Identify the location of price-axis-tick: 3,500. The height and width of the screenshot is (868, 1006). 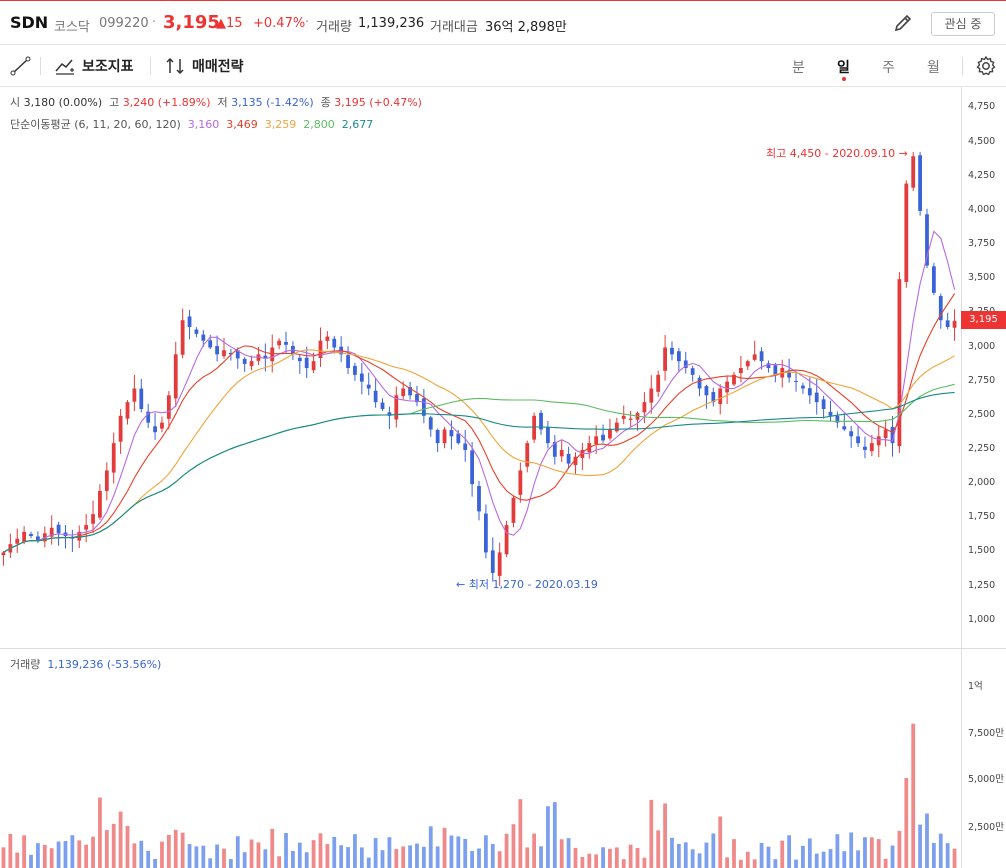
(982, 278).